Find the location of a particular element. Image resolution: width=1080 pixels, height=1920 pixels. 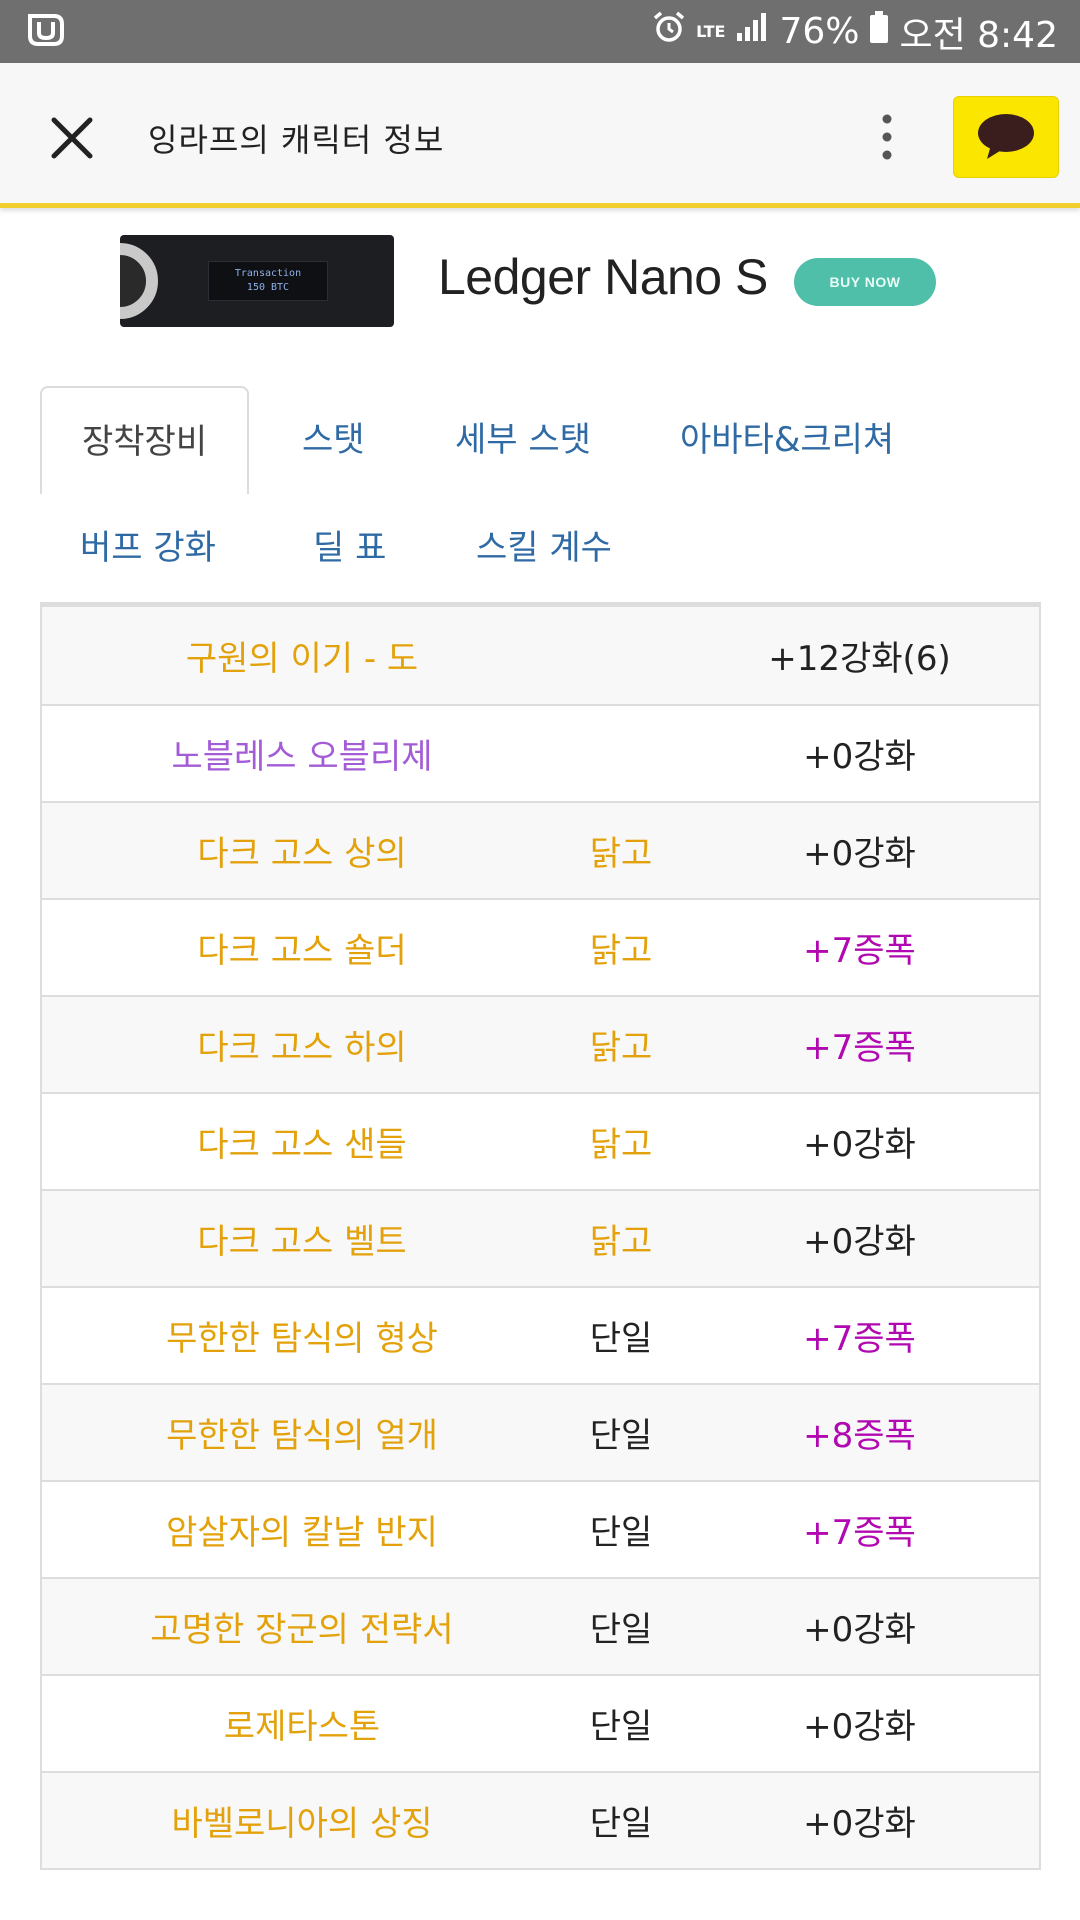

close-button is located at coordinates (72, 138).